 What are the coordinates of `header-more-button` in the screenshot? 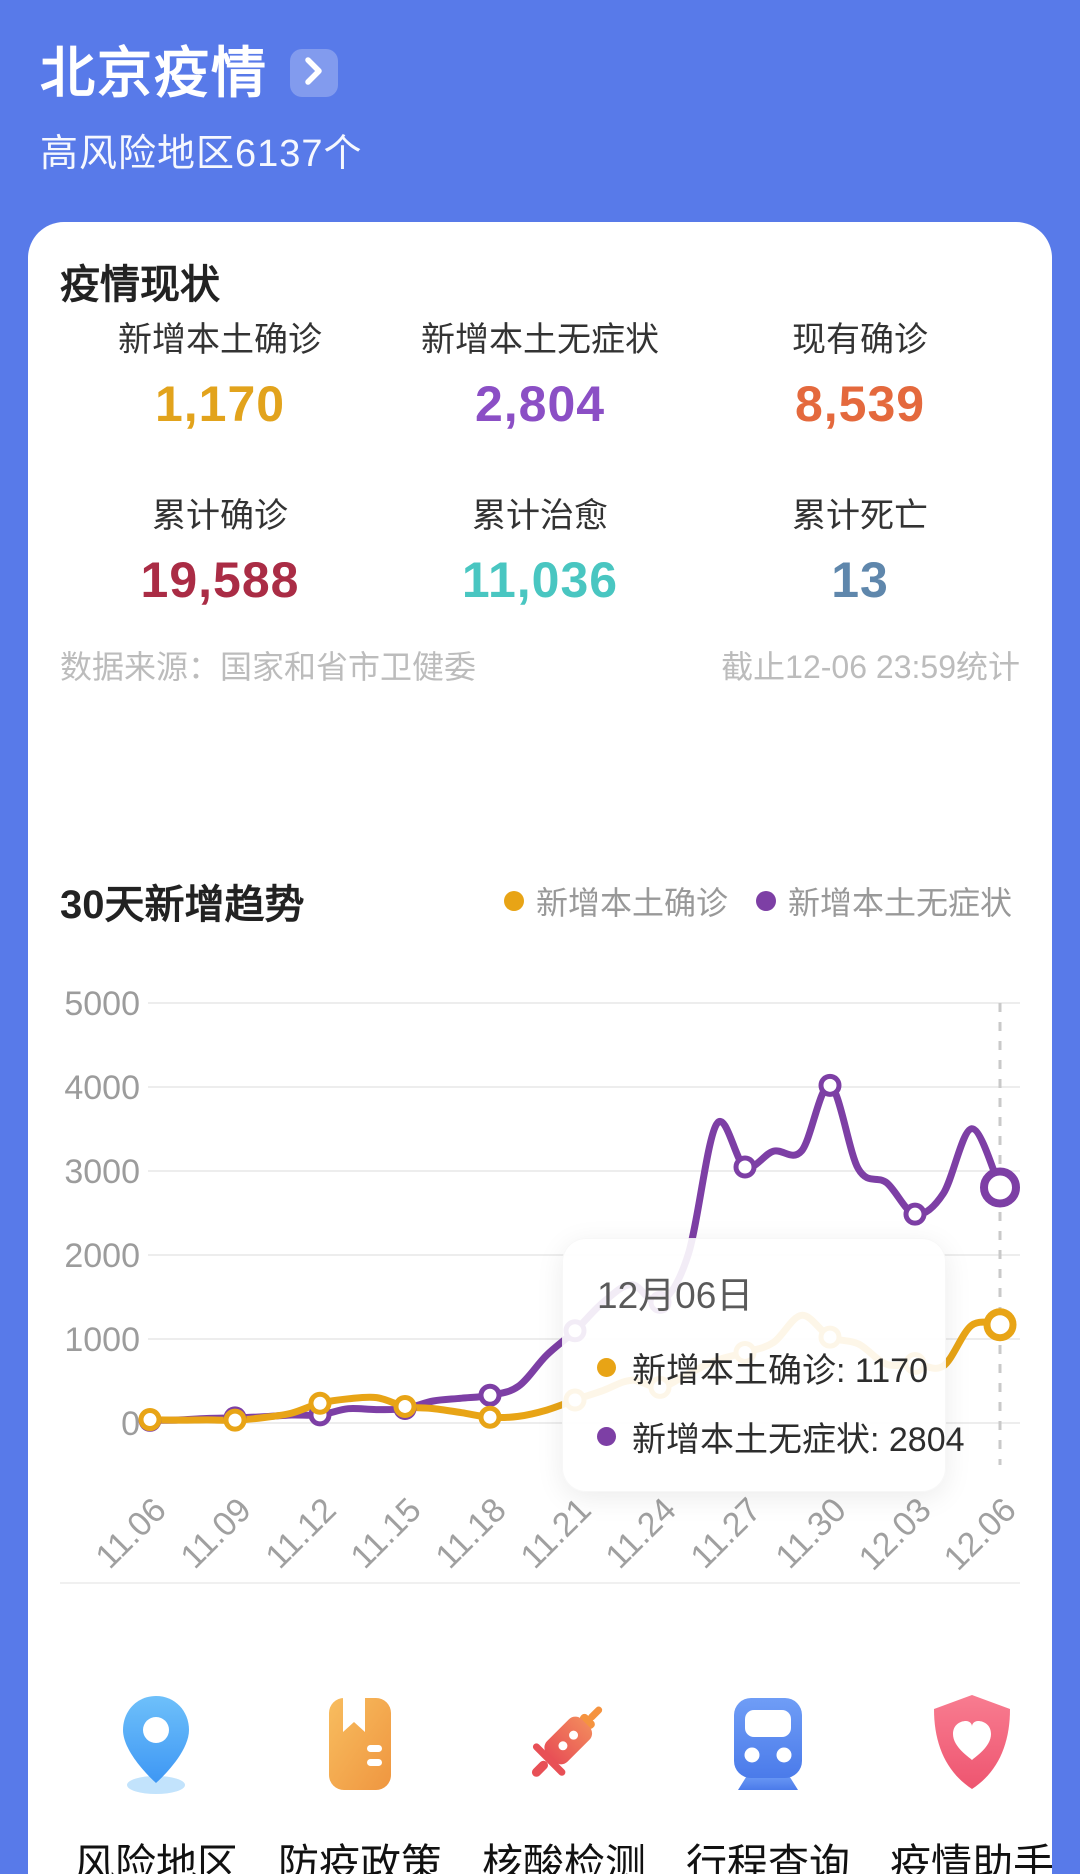 It's located at (314, 73).